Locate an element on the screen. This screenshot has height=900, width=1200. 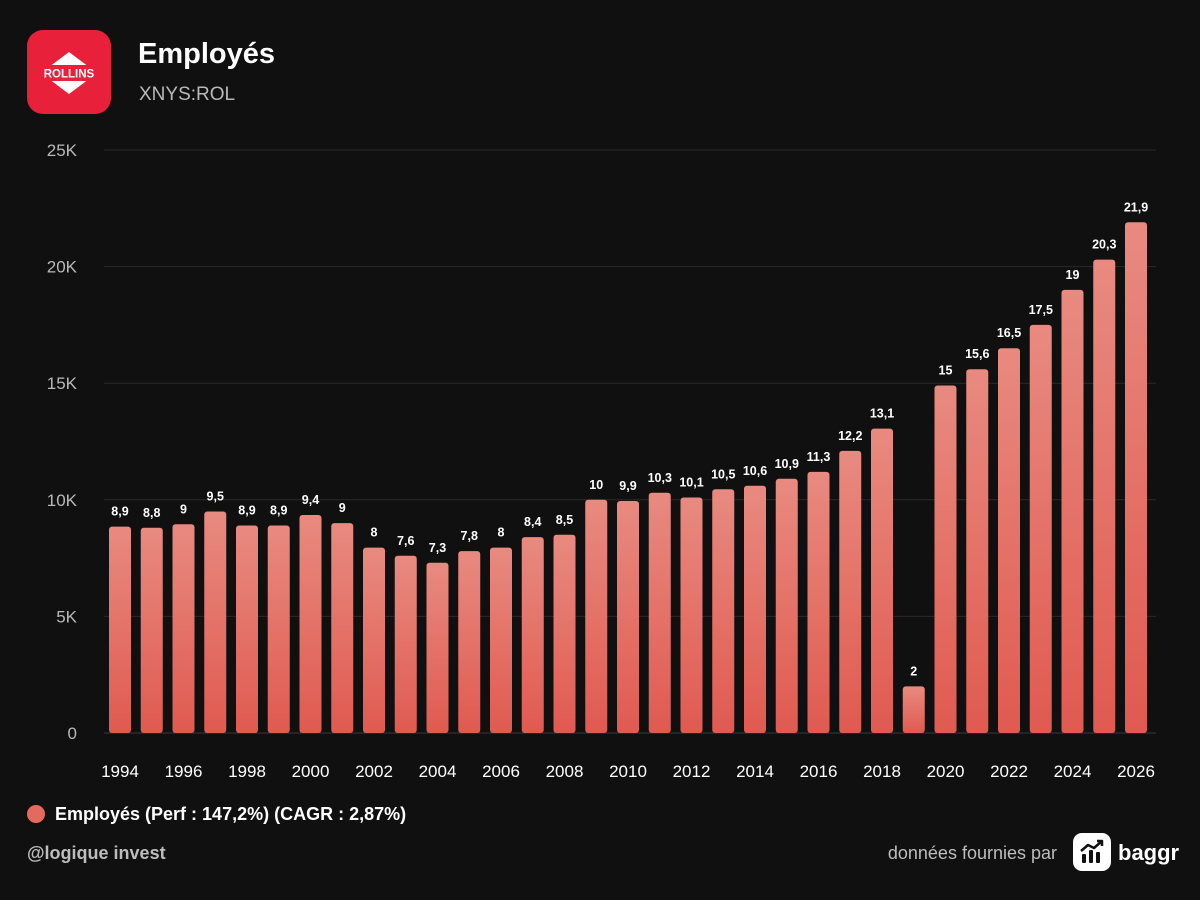
x-tick-label: 2012 is located at coordinates (692, 771).